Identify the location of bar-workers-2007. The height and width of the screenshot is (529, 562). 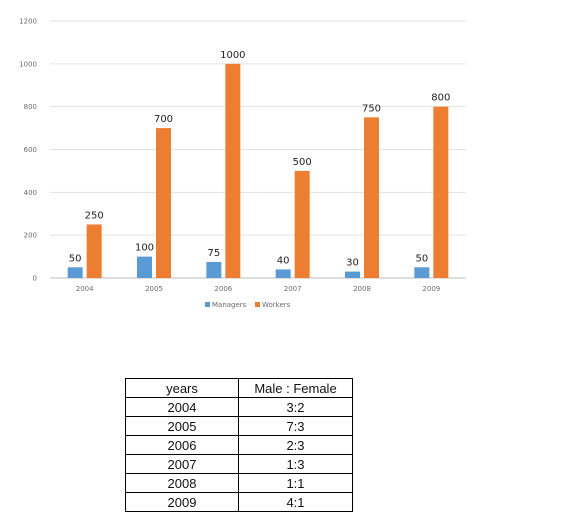
(302, 224).